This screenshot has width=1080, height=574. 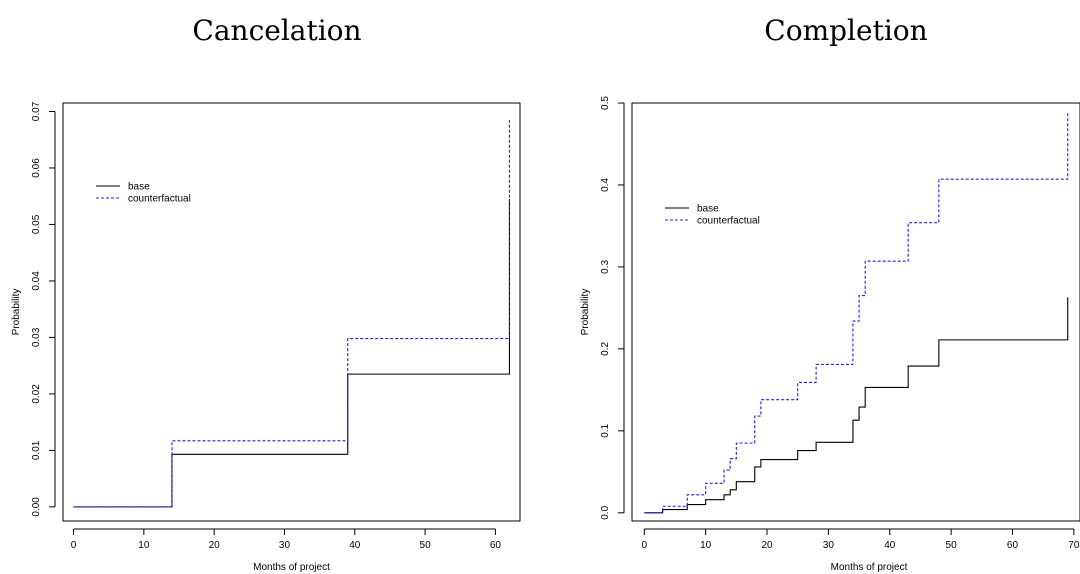 I want to click on y-tick-label: 0.07, so click(x=36, y=111).